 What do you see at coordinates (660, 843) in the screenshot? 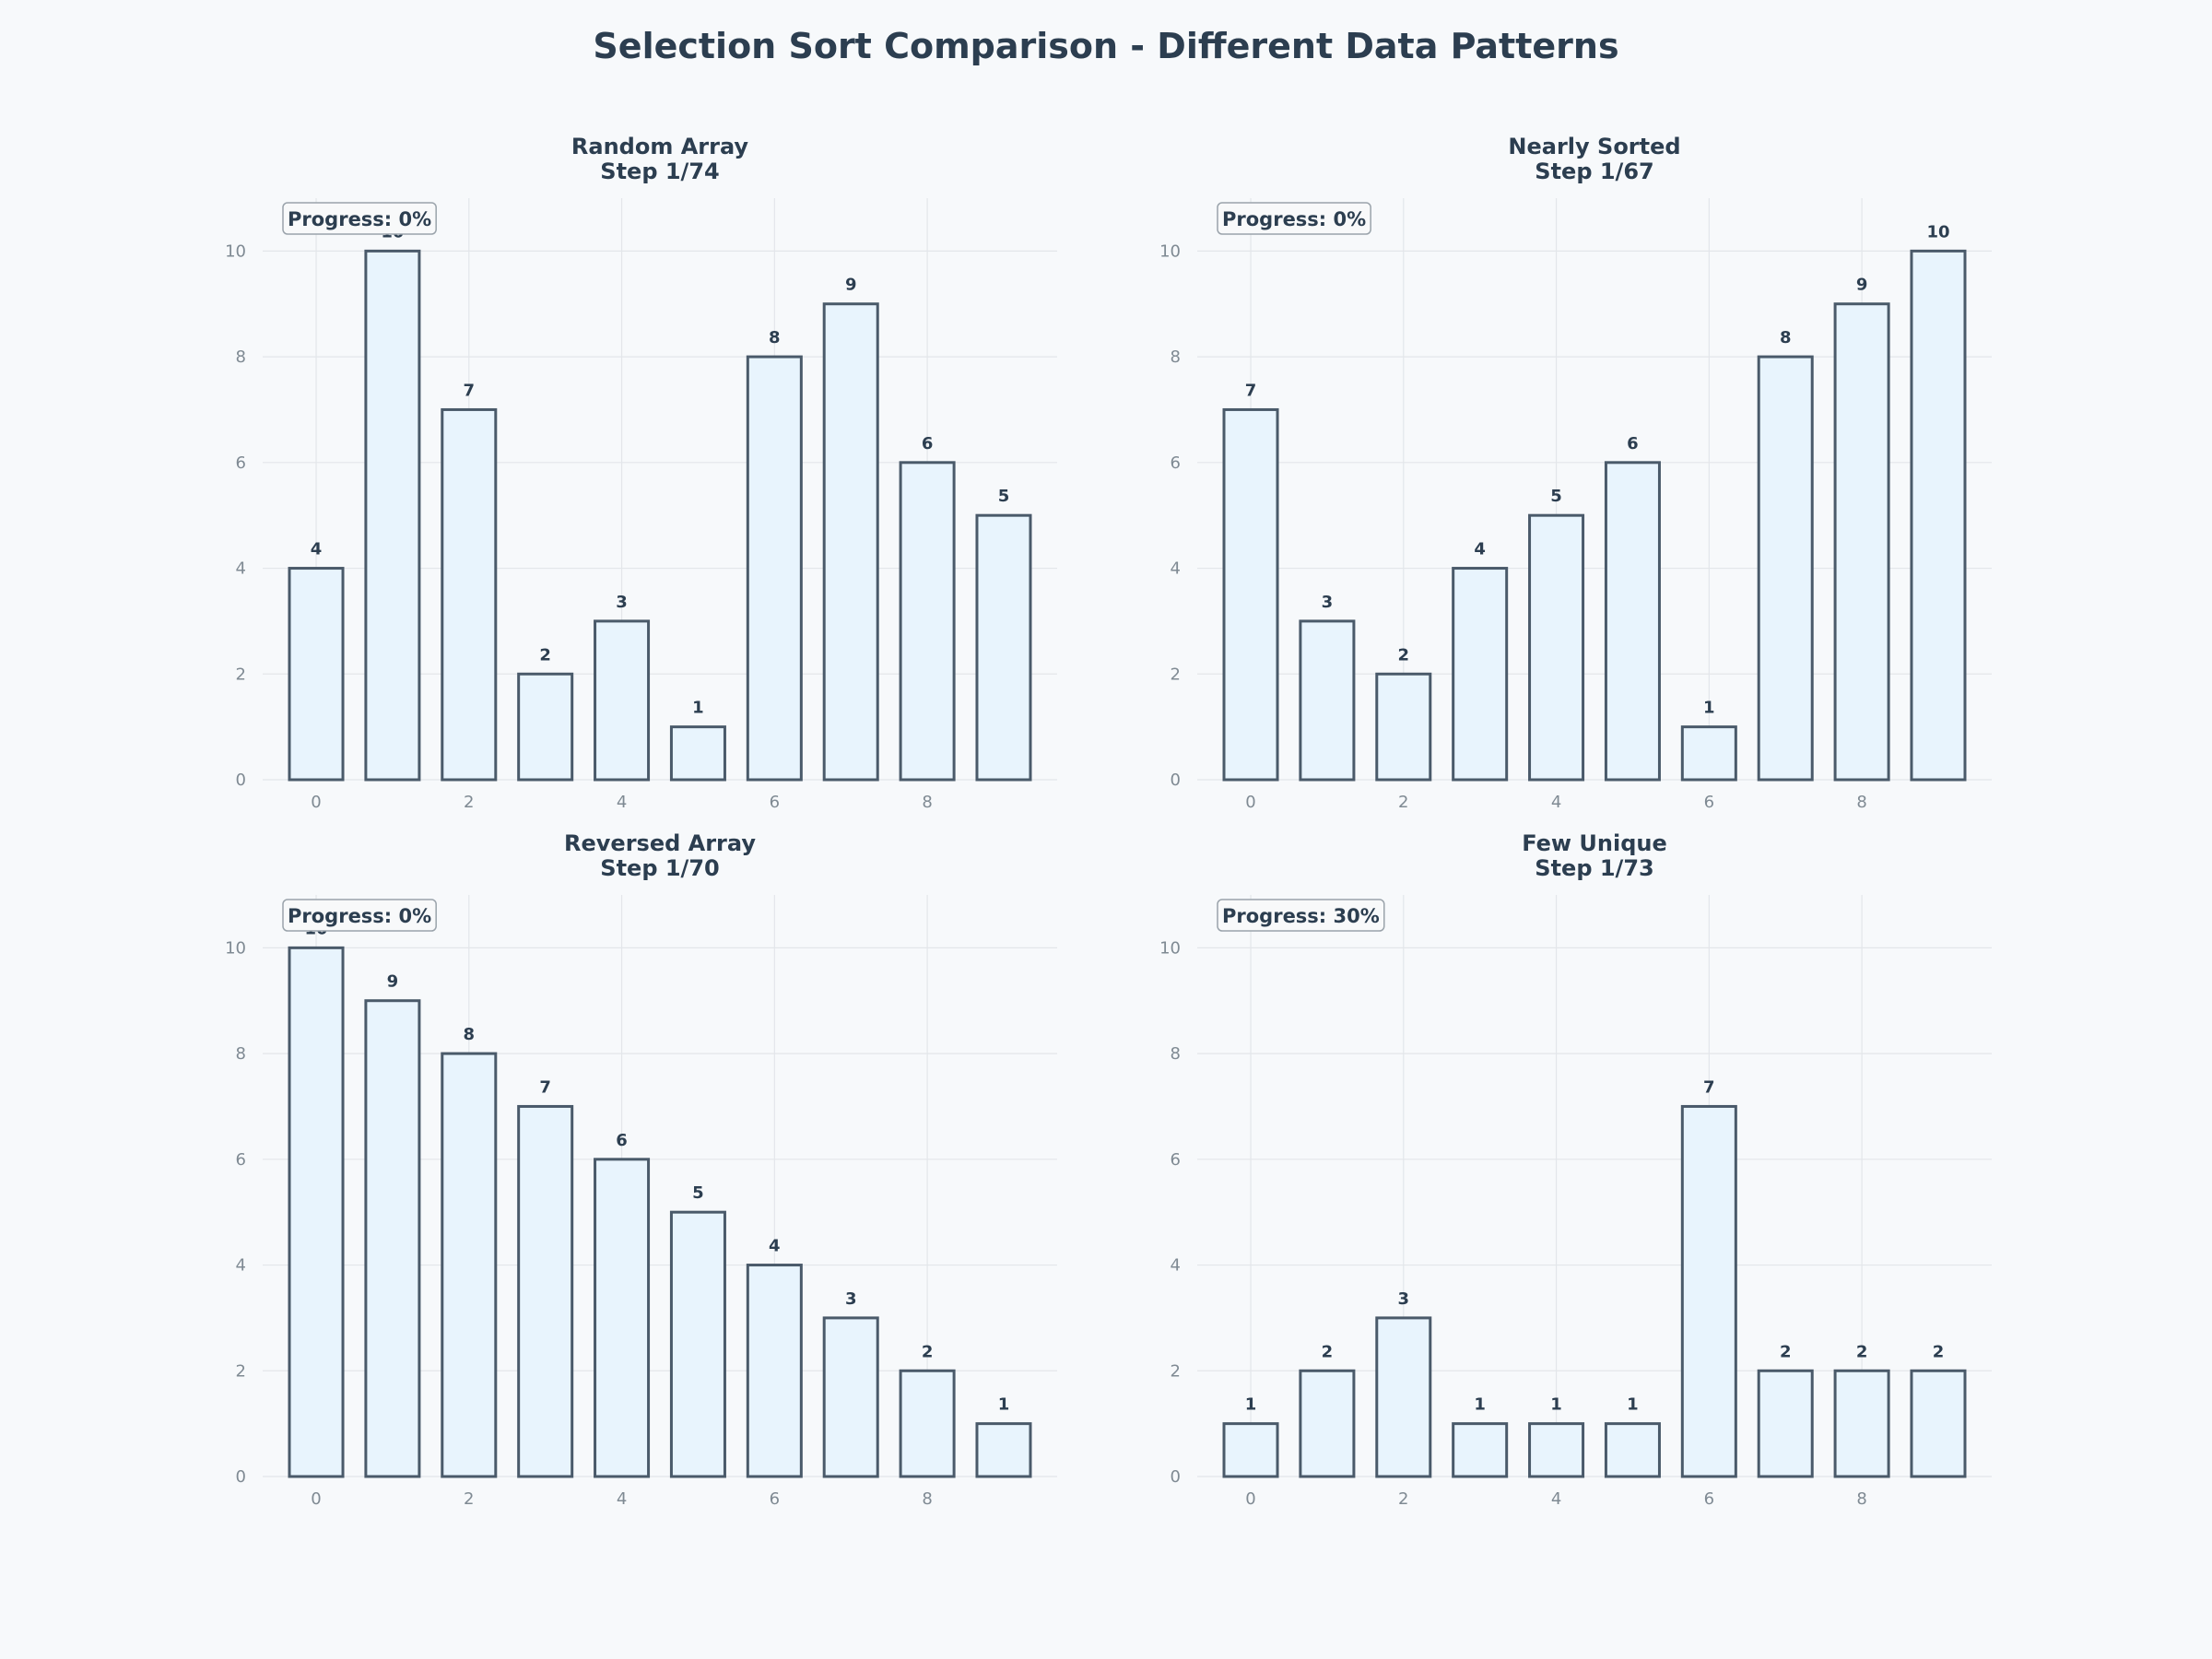
I see `subplot-title: Reversed Array` at bounding box center [660, 843].